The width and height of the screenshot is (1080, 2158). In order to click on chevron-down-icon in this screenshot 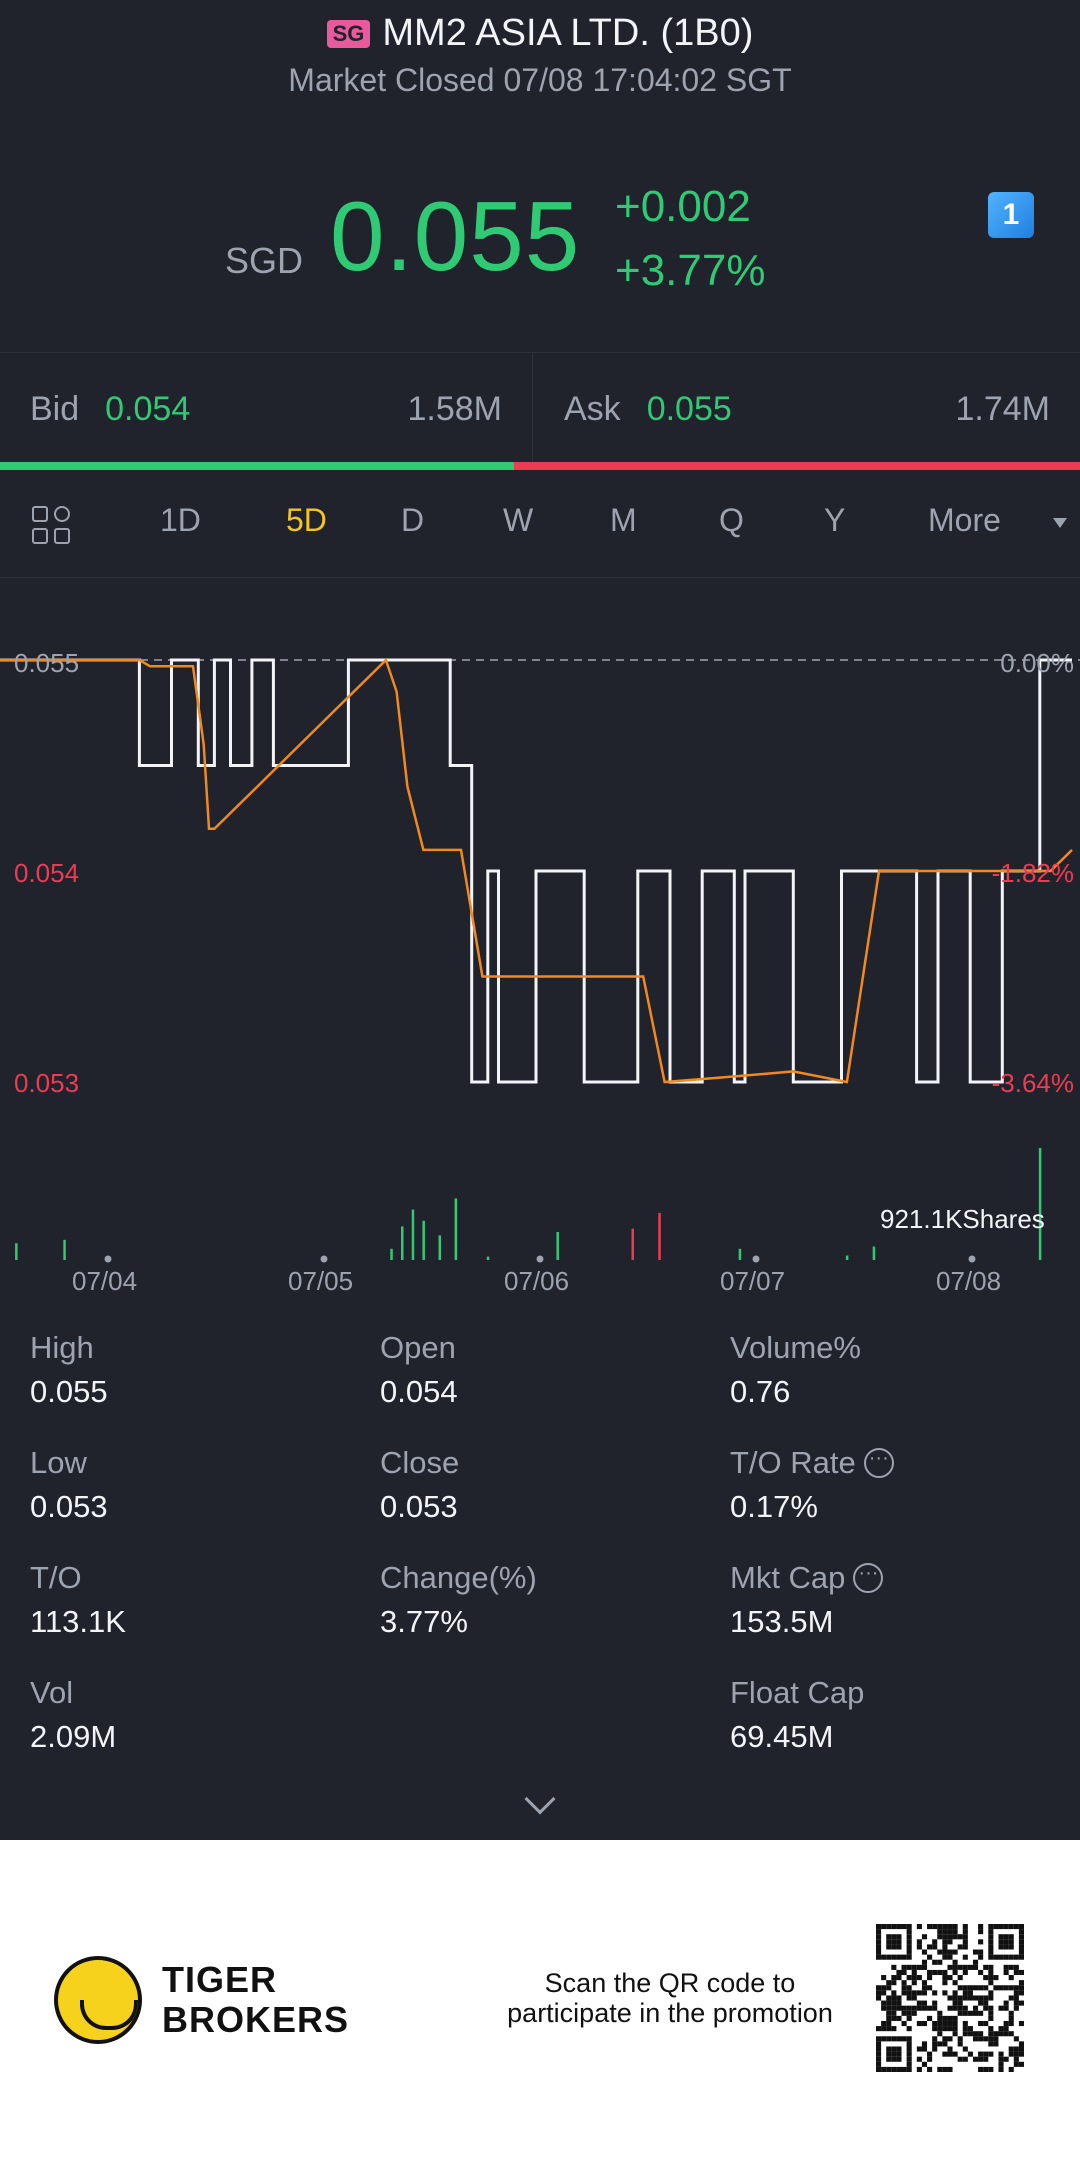, I will do `click(540, 1799)`.